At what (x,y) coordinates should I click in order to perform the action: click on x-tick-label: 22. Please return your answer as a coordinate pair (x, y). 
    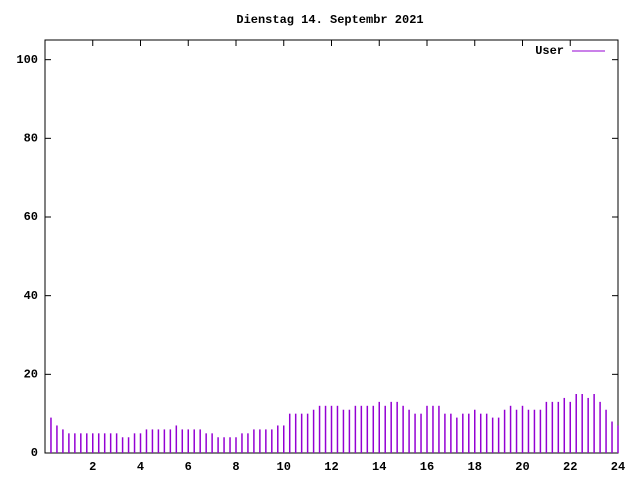
    Looking at the image, I should click on (570, 467).